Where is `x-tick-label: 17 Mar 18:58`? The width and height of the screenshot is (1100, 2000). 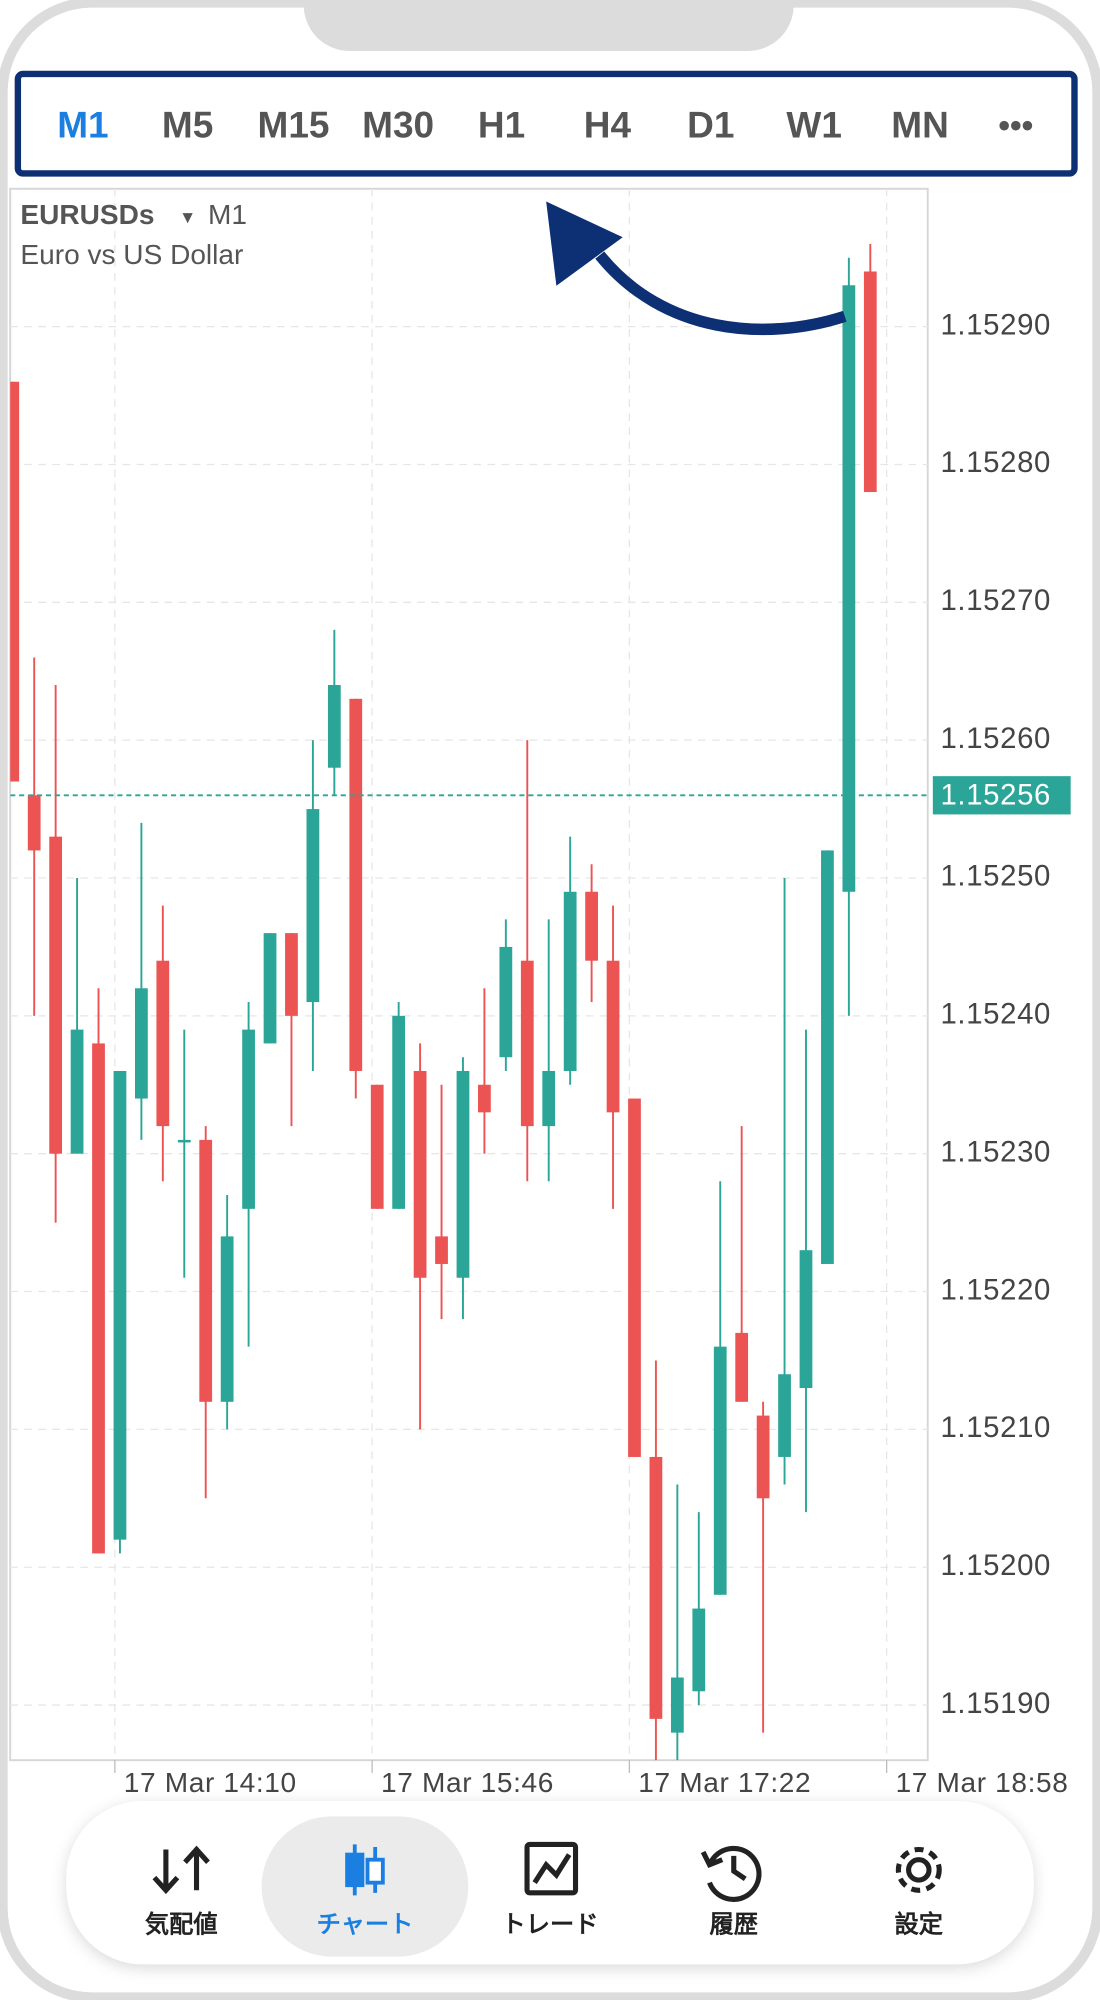
x-tick-label: 17 Mar 18:58 is located at coordinates (982, 1782).